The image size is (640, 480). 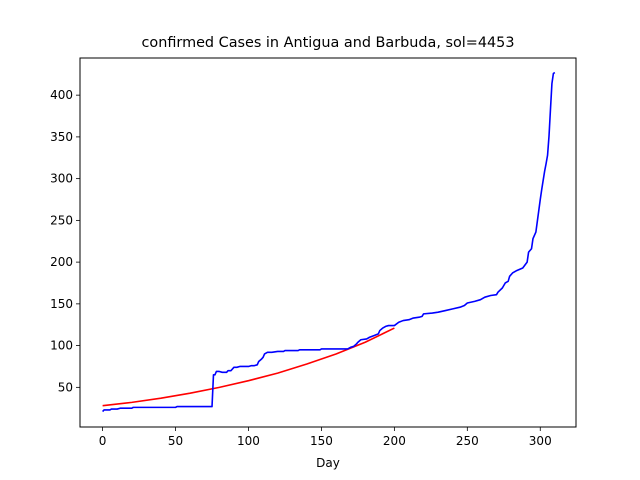 I want to click on series-line-fit, so click(x=248, y=367).